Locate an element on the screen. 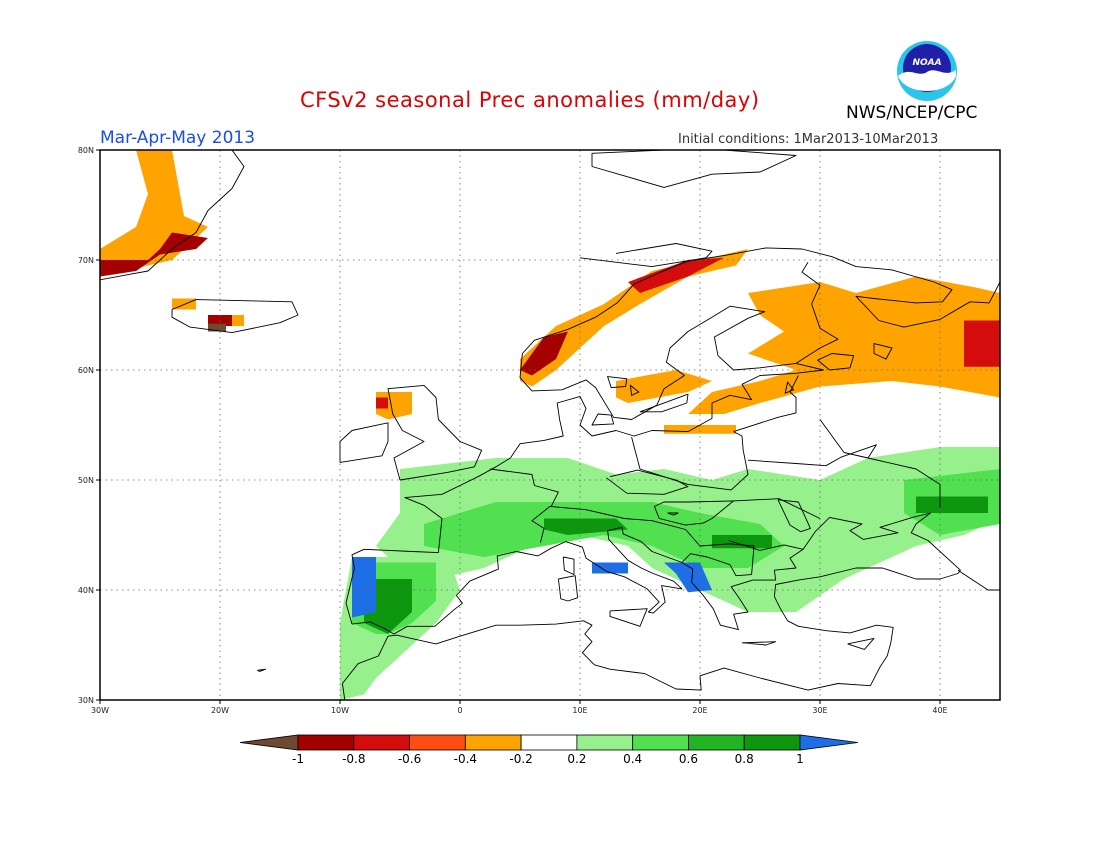 Image resolution: width=1100 pixels, height=850 pixels. lat-tick-label: 40N is located at coordinates (86, 590).